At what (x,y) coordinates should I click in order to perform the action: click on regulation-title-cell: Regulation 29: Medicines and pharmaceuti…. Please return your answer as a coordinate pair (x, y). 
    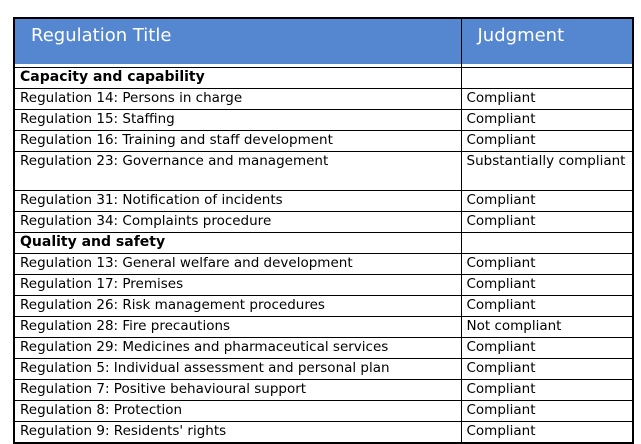
    Looking at the image, I should click on (237, 348).